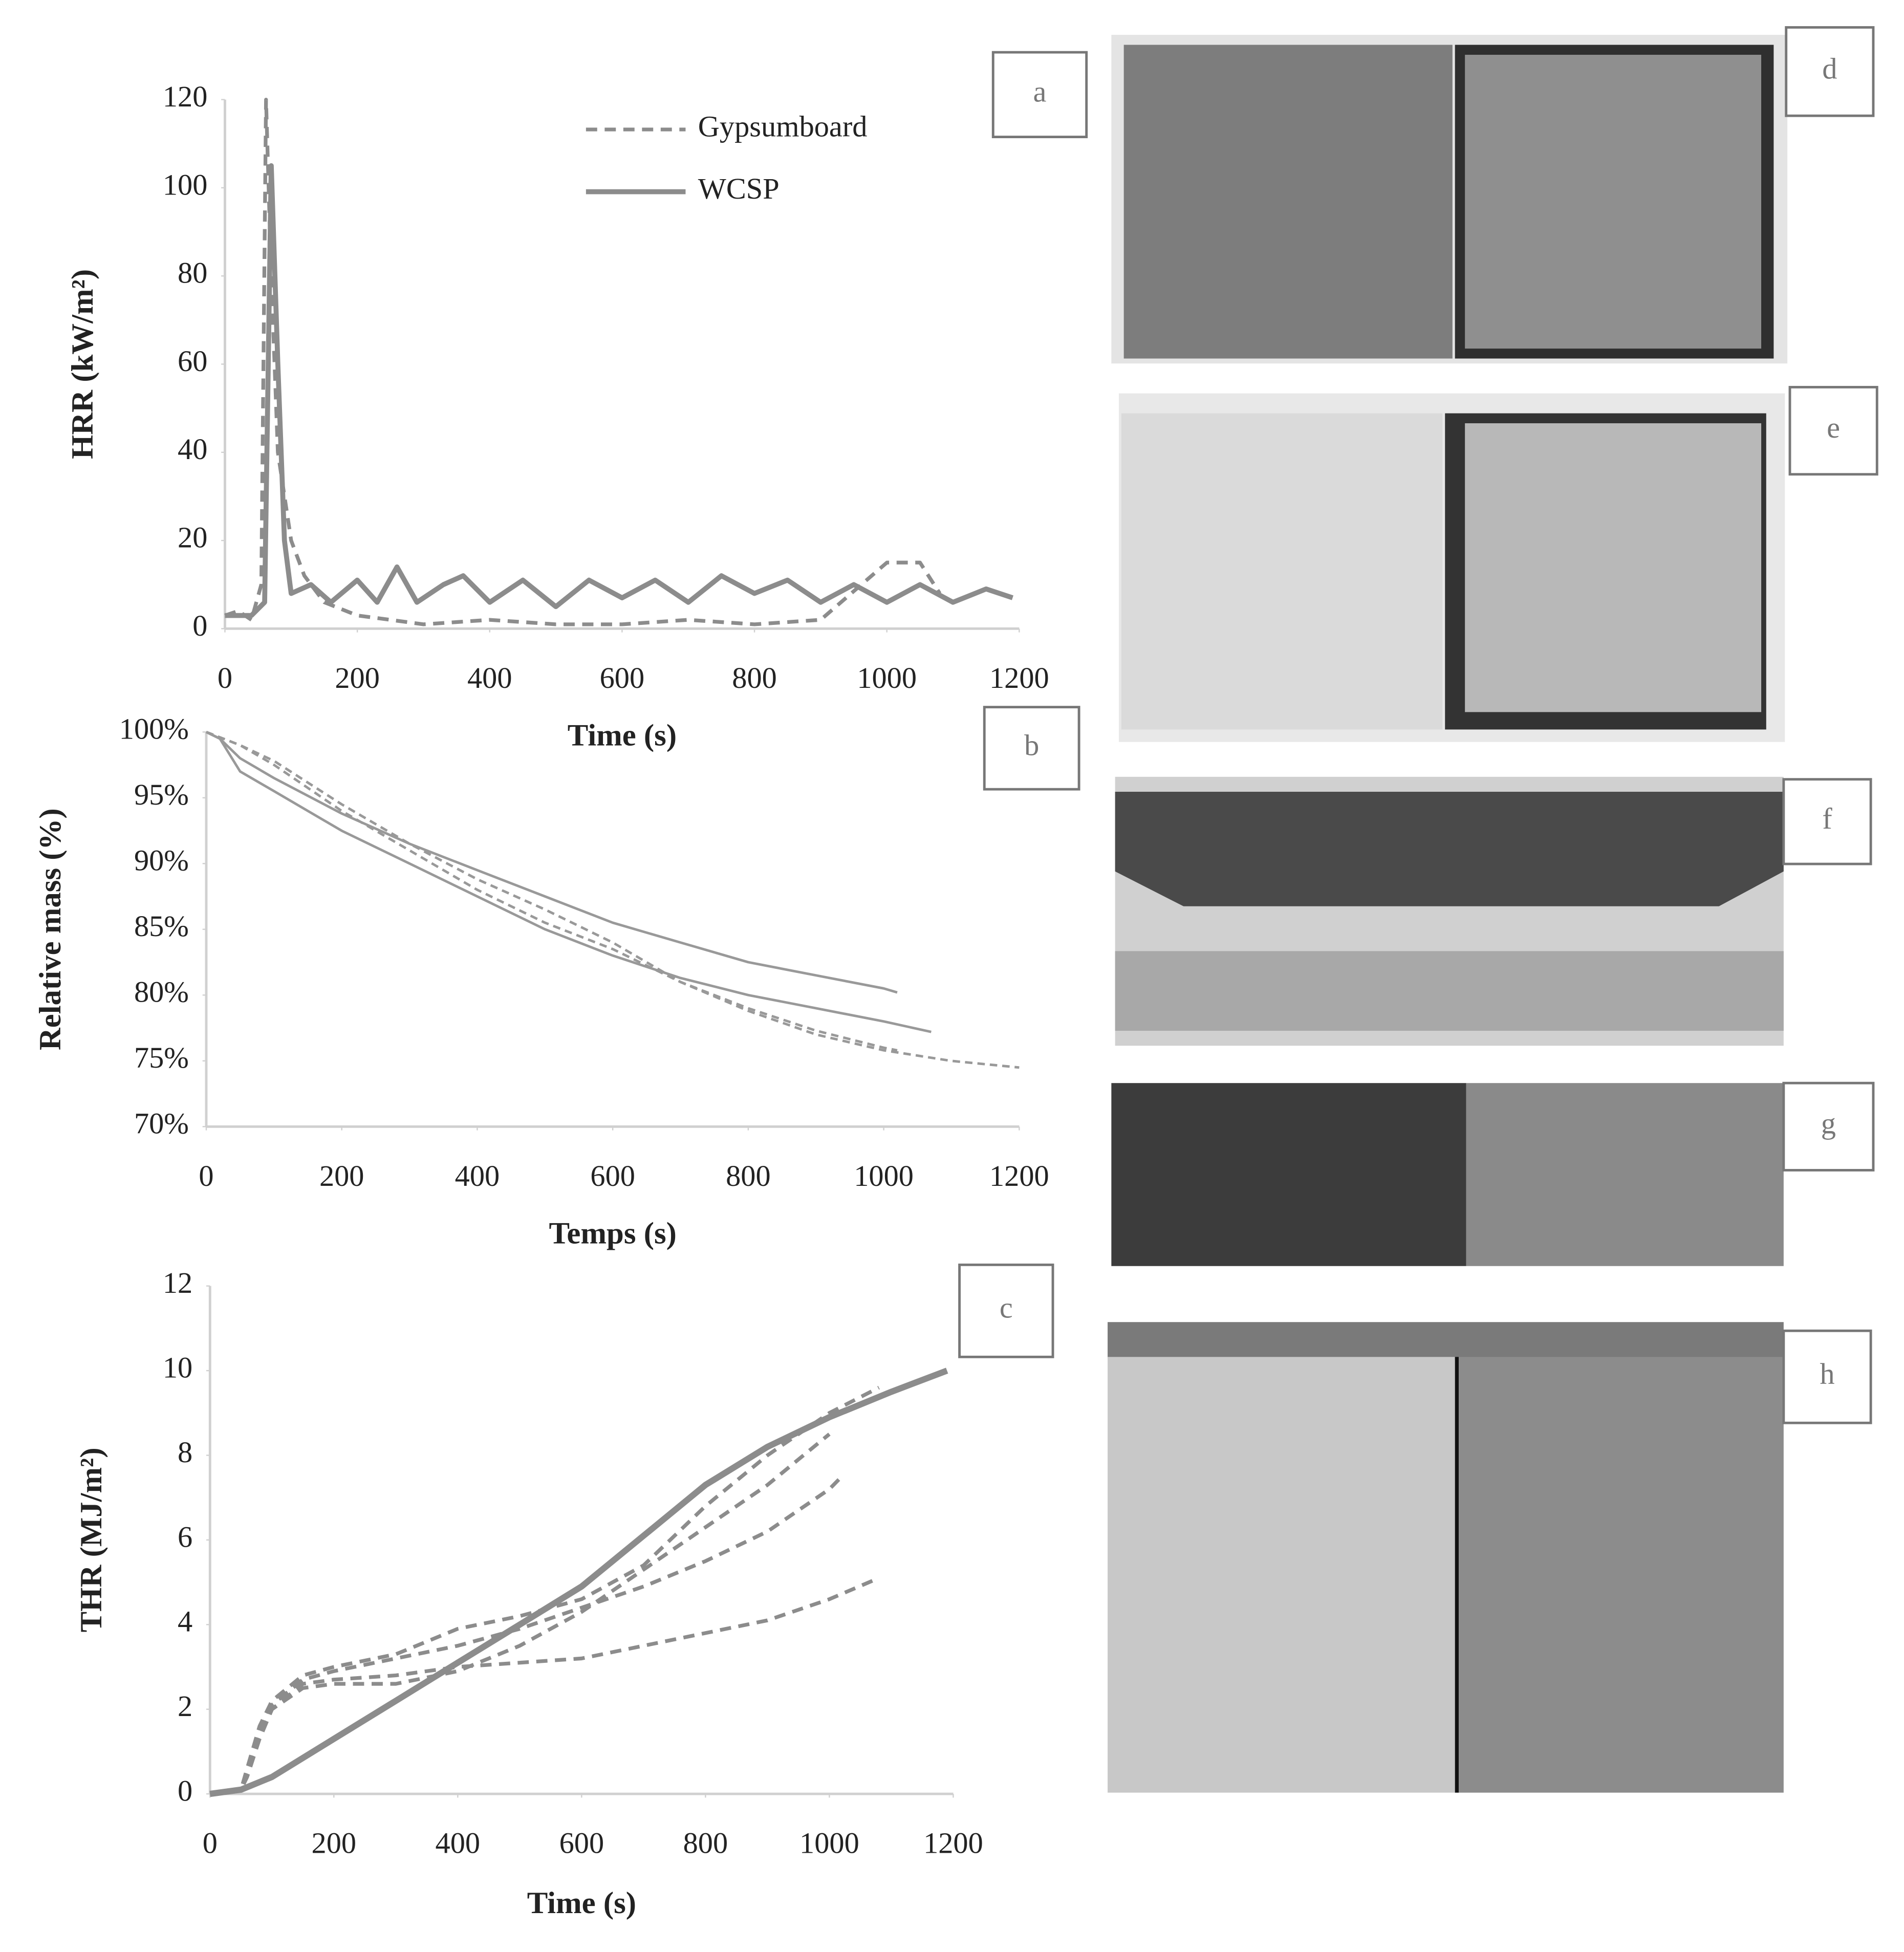 This screenshot has width=1904, height=1952. What do you see at coordinates (192, 537) in the screenshot?
I see `y-tick-label: 20` at bounding box center [192, 537].